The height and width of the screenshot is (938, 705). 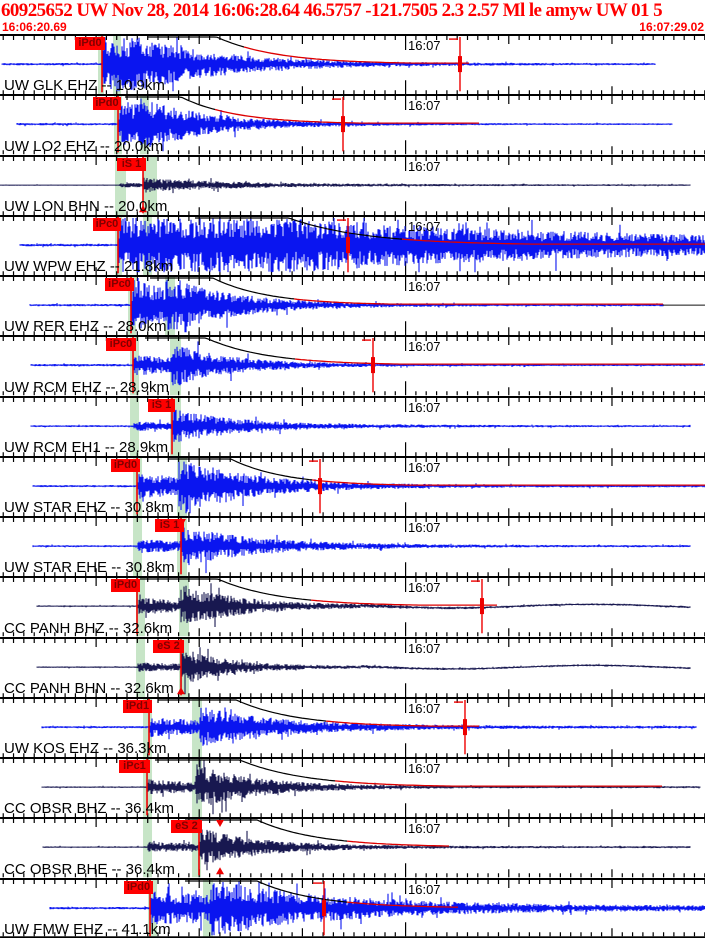 I want to click on station-label: CC PANH BHN -- 32.6km, so click(x=89, y=688).